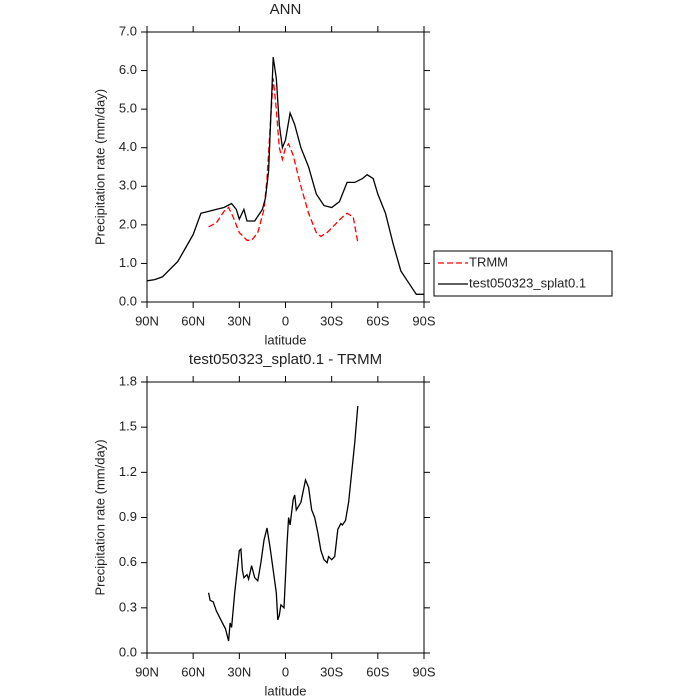  Describe the element at coordinates (285, 359) in the screenshot. I see `chart-title: test050323_splat0.1 - TRMM` at that location.